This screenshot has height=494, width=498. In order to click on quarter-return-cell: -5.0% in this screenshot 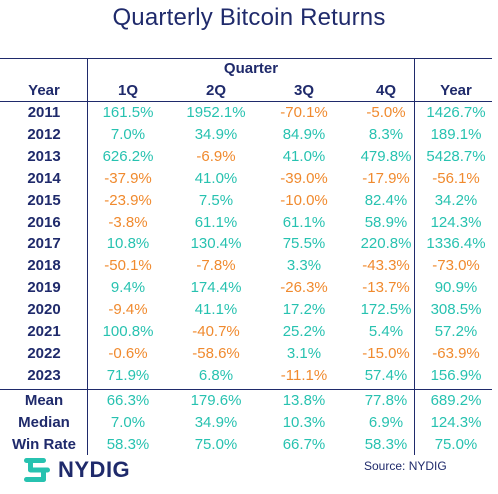, I will do `click(386, 112)`.